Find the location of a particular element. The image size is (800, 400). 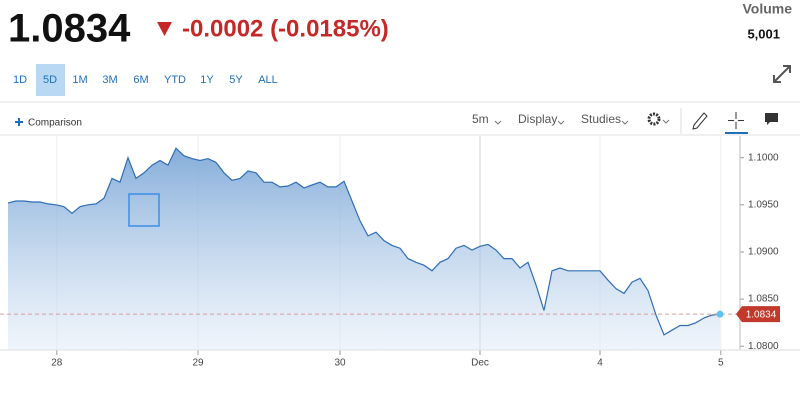

expand-icon is located at coordinates (782, 74).